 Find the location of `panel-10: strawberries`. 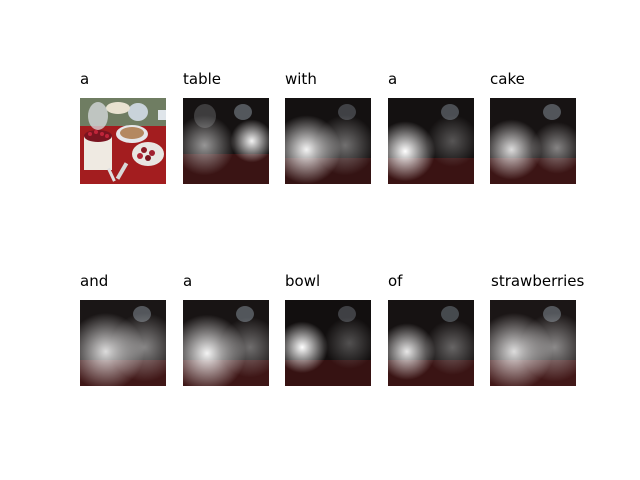

panel-10: strawberries is located at coordinates (537, 330).